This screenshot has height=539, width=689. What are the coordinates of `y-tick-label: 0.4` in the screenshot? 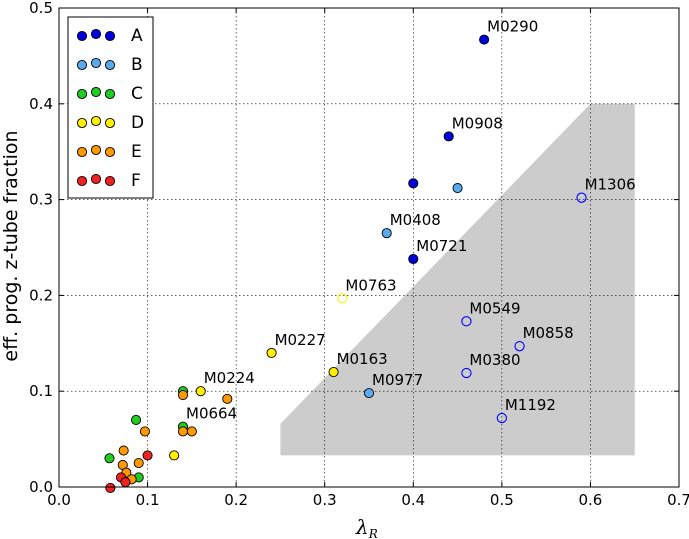 It's located at (41, 104).